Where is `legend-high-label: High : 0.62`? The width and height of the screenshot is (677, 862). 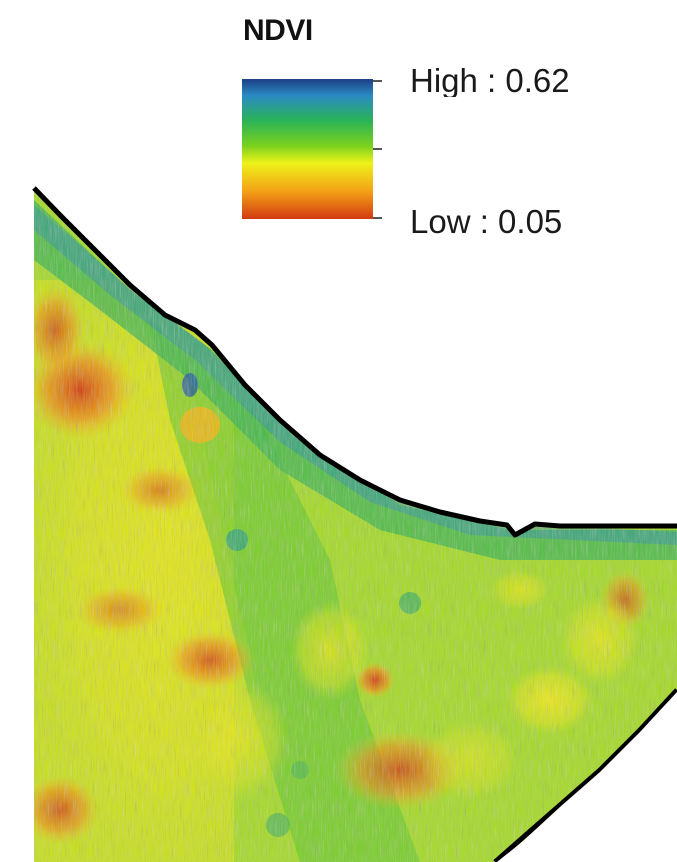 legend-high-label: High : 0.62 is located at coordinates (490, 80).